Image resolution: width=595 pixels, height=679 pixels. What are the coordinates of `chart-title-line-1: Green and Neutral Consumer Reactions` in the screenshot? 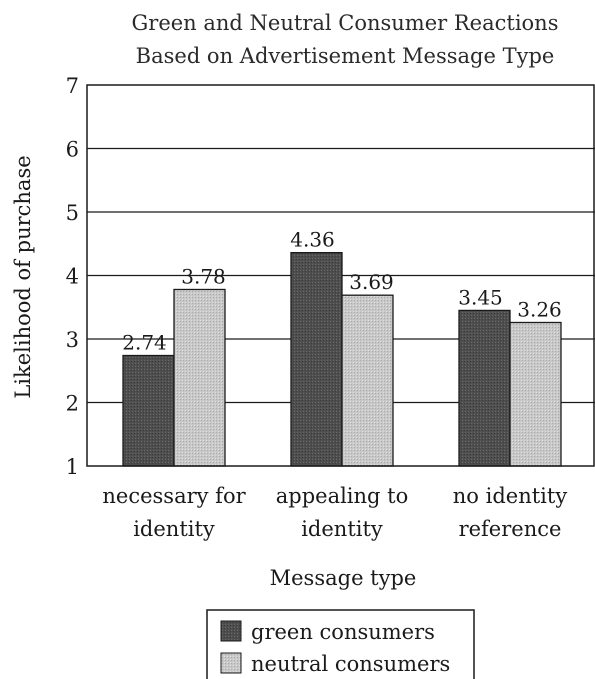 It's located at (345, 23).